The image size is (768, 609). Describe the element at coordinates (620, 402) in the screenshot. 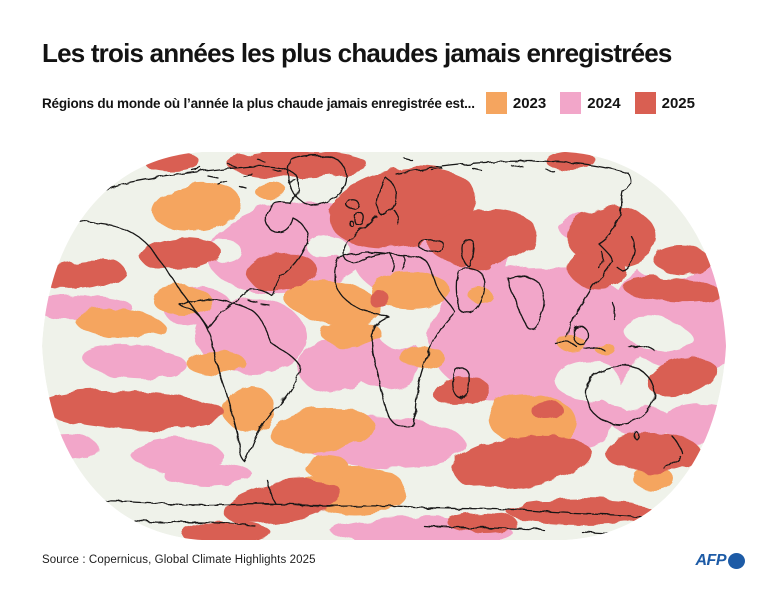

I see `coast-australia` at that location.